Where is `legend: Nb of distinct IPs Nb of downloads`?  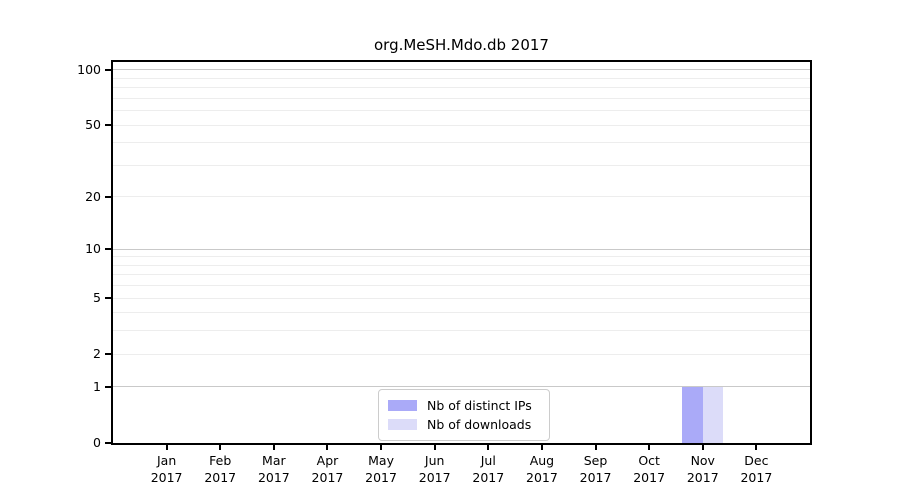 legend: Nb of distinct IPs Nb of downloads is located at coordinates (464, 415).